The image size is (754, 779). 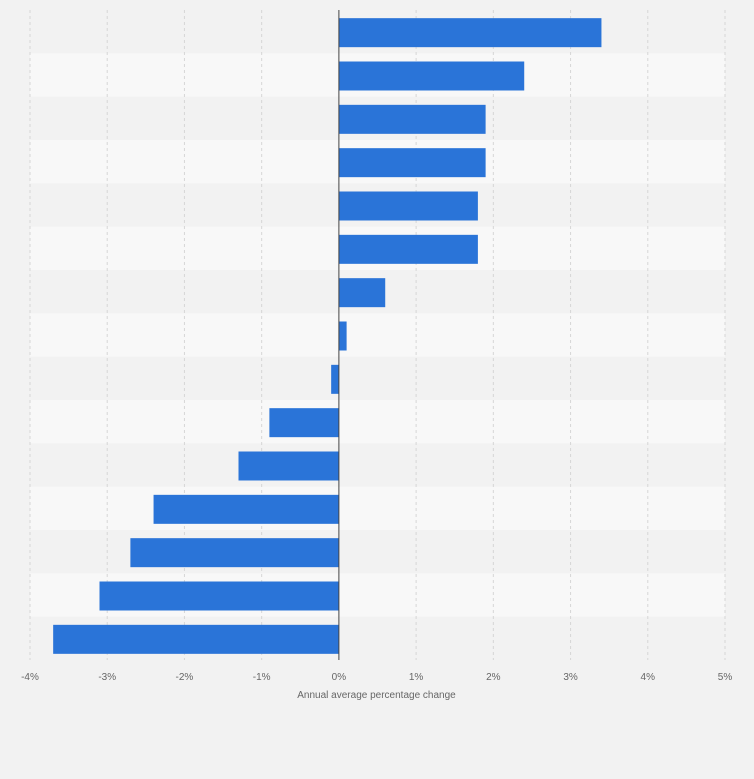 What do you see at coordinates (570, 677) in the screenshot?
I see `x-tick-label: 3%` at bounding box center [570, 677].